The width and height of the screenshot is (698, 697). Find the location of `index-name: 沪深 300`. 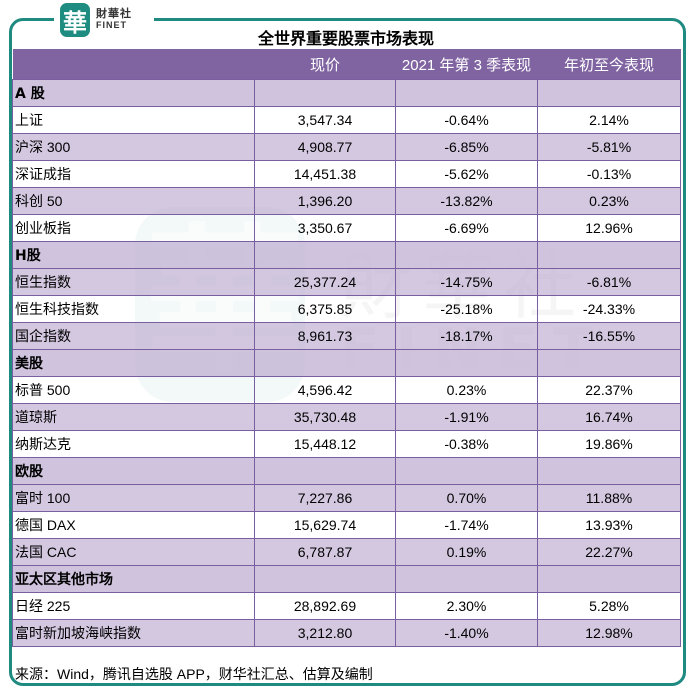

index-name: 沪深 300 is located at coordinates (133, 147).